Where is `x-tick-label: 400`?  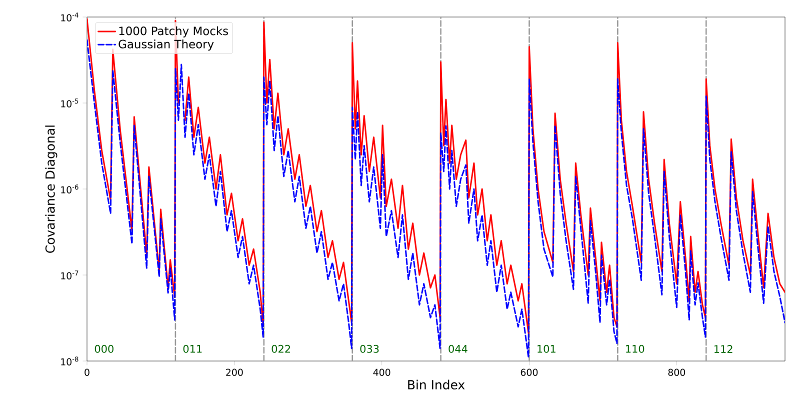 x-tick-label: 400 is located at coordinates (381, 372).